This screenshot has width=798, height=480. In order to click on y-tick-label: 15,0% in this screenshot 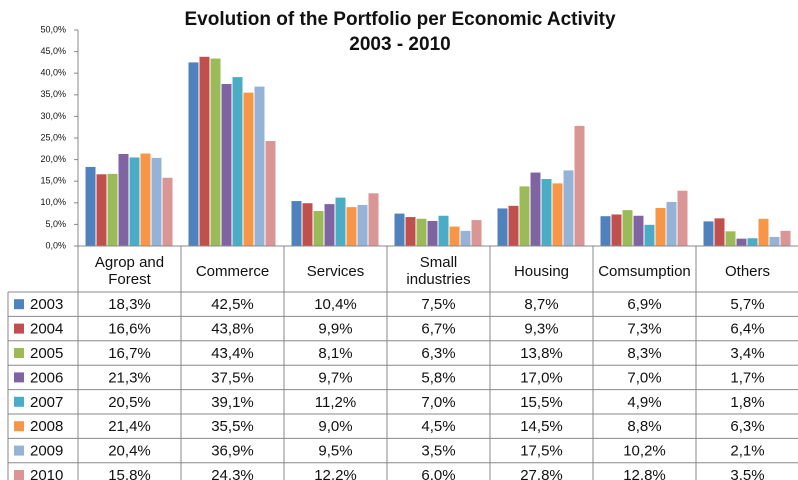, I will do `click(53, 181)`.